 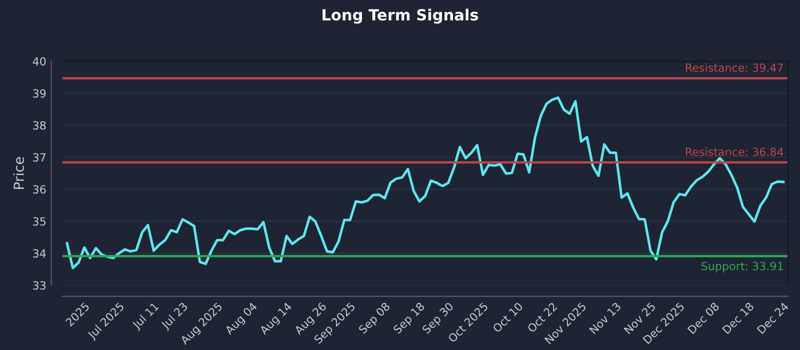 I want to click on y-tick-label: 37, so click(x=39, y=157).